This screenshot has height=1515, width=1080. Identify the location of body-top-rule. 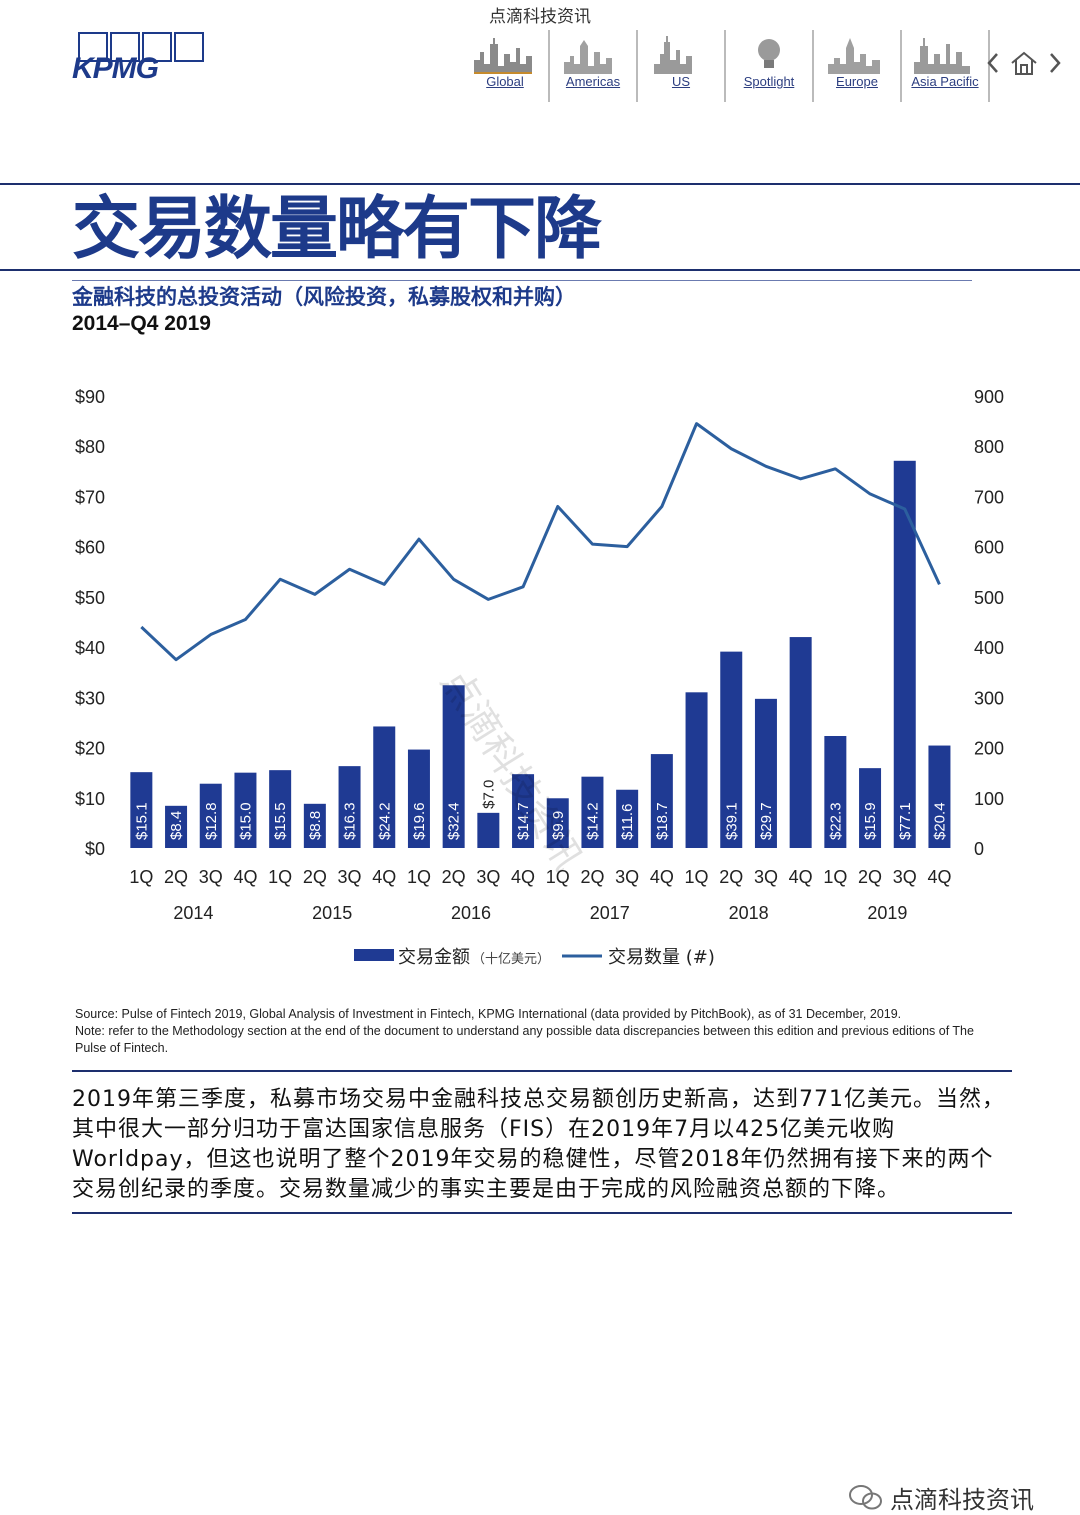
(542, 1071).